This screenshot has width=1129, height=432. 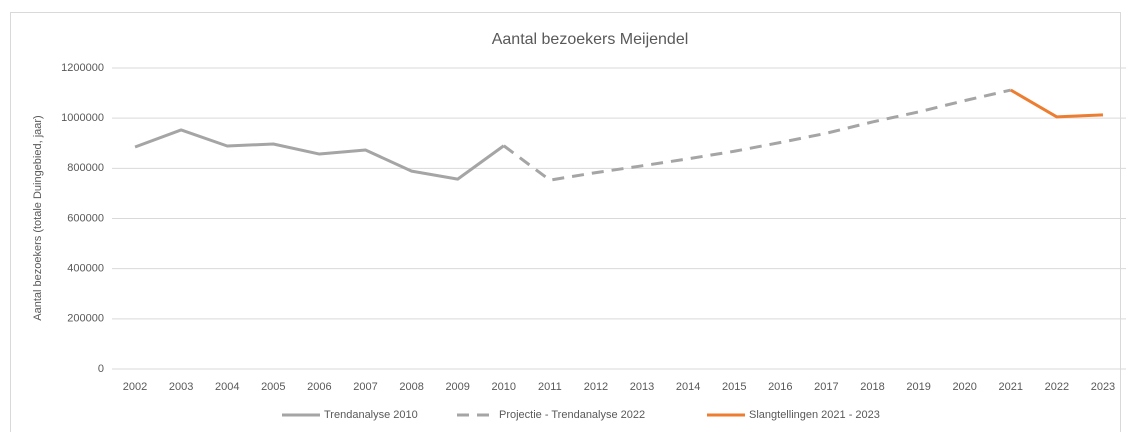 I want to click on y-tick-label: 800000, so click(x=85, y=168).